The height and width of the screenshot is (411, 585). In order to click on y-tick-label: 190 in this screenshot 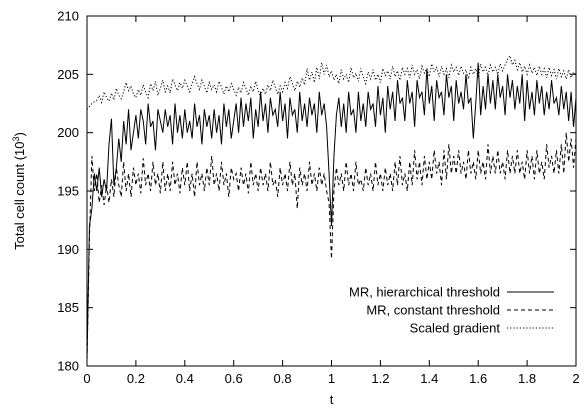, I will do `click(68, 249)`.